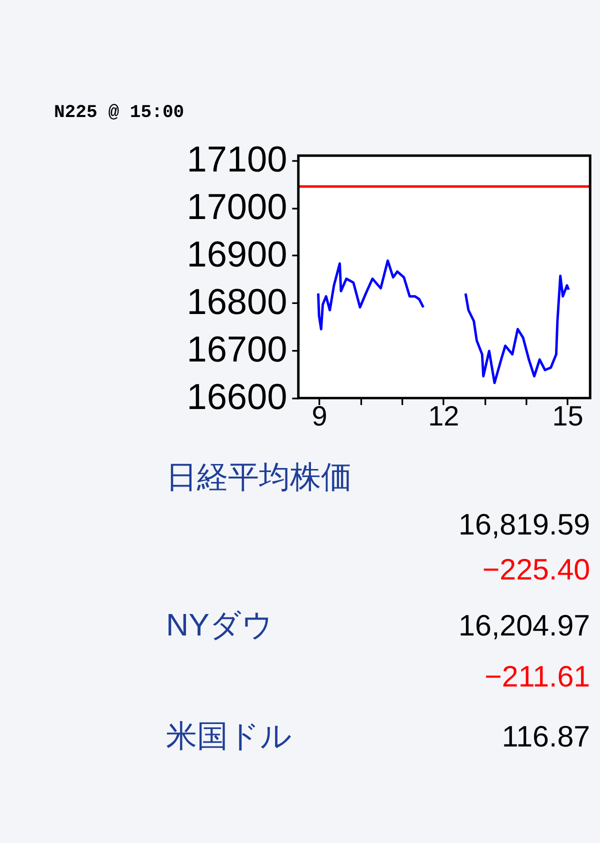  What do you see at coordinates (546, 737) in the screenshot?
I see `text: 116.87` at bounding box center [546, 737].